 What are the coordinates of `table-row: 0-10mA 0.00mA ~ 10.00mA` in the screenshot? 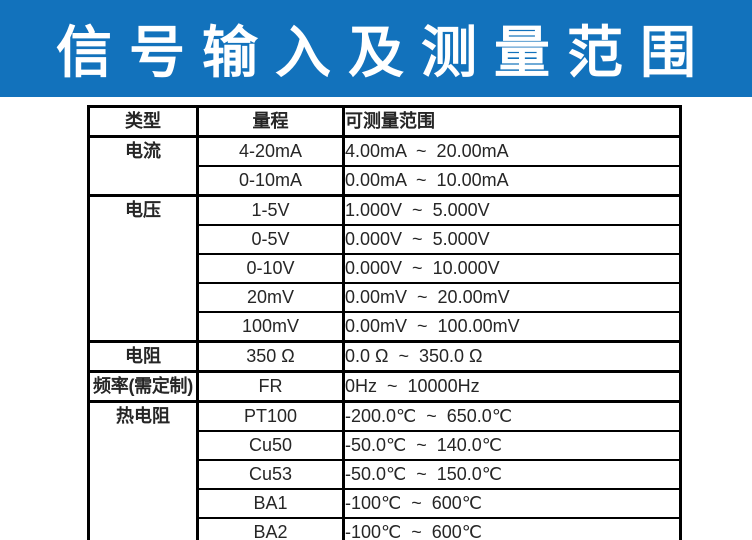 It's located at (385, 181).